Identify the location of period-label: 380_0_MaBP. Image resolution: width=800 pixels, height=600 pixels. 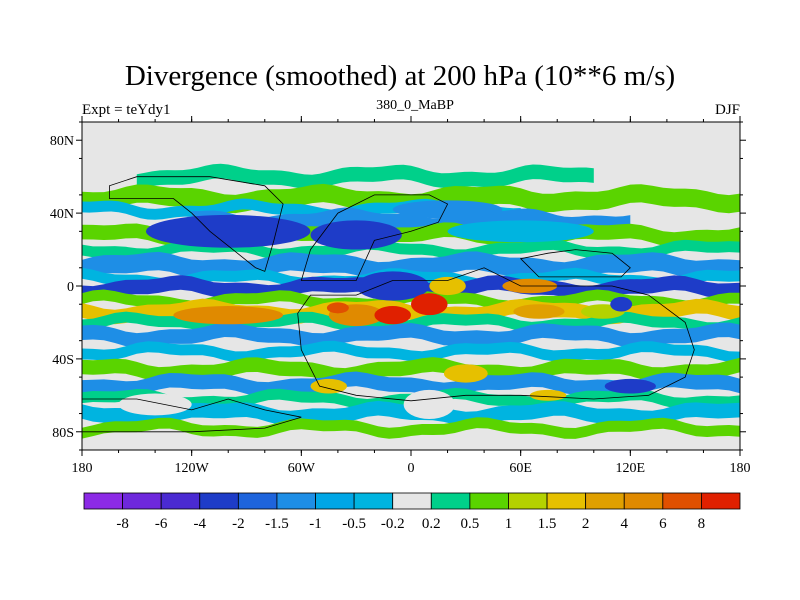
(415, 105).